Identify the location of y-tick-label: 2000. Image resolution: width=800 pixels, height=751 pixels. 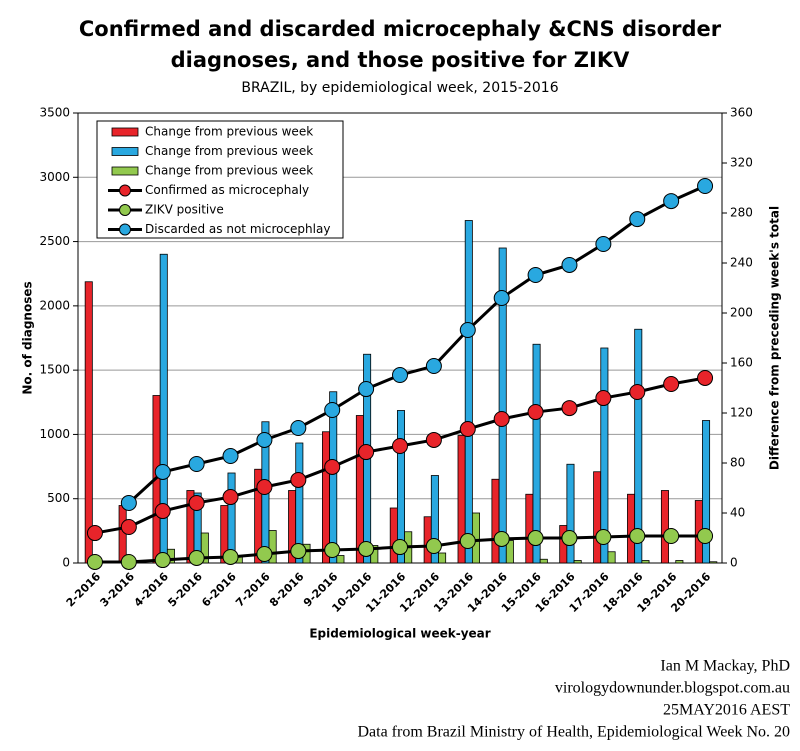
(54, 305).